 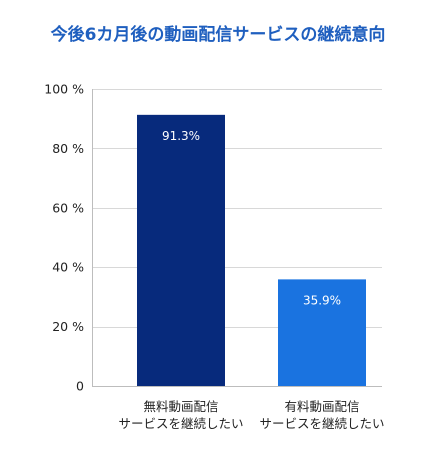 I want to click on y-tick-label: 60 %, so click(x=68, y=207).